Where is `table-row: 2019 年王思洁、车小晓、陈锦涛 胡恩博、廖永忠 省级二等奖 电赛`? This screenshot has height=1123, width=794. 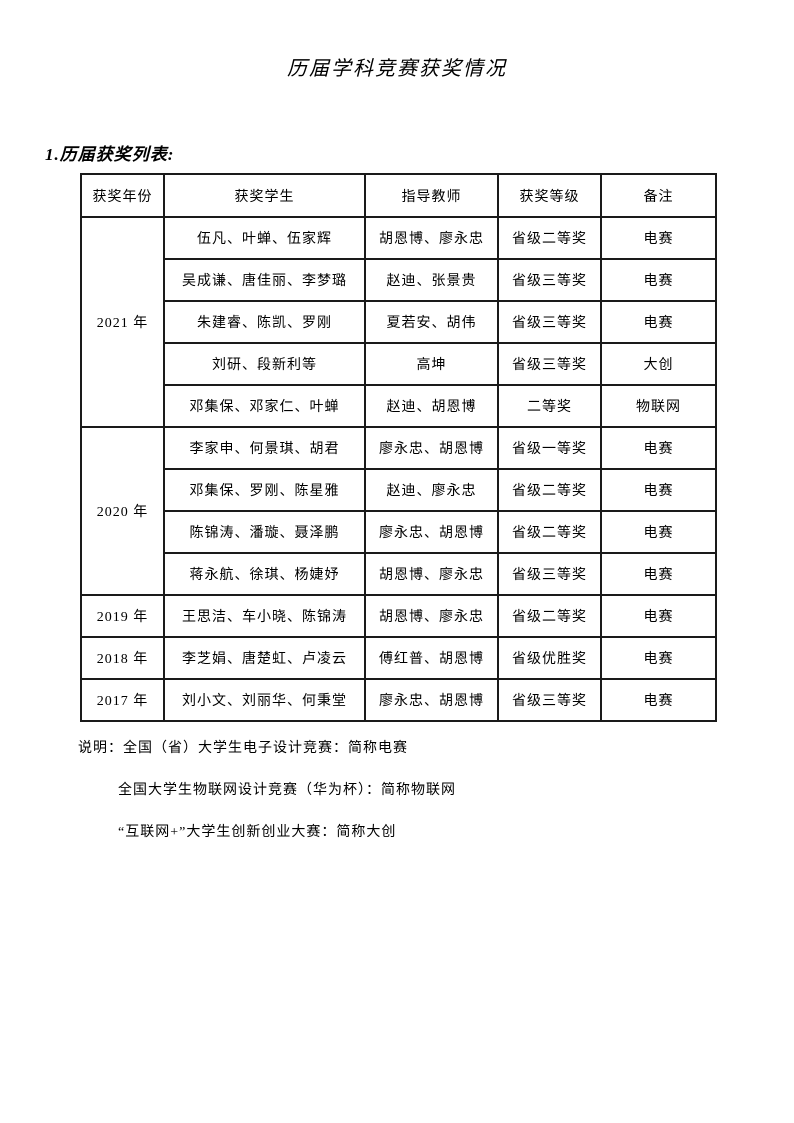 table-row: 2019 年王思洁、车小晓、陈锦涛 胡恩博、廖永忠 省级二等奖 电赛 is located at coordinates (398, 616).